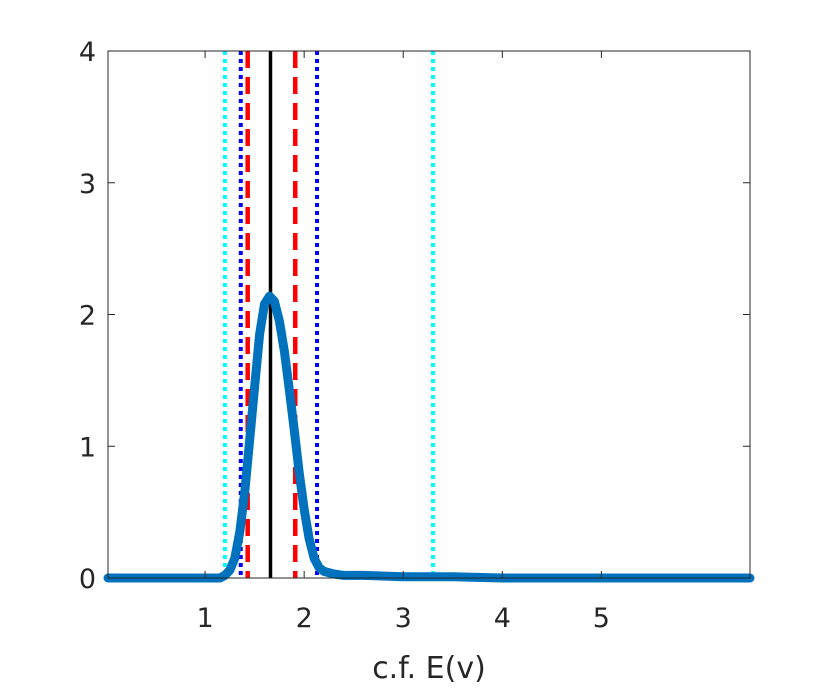 Image resolution: width=830 pixels, height=692 pixels. I want to click on y-tick-label: 4, so click(87, 52).